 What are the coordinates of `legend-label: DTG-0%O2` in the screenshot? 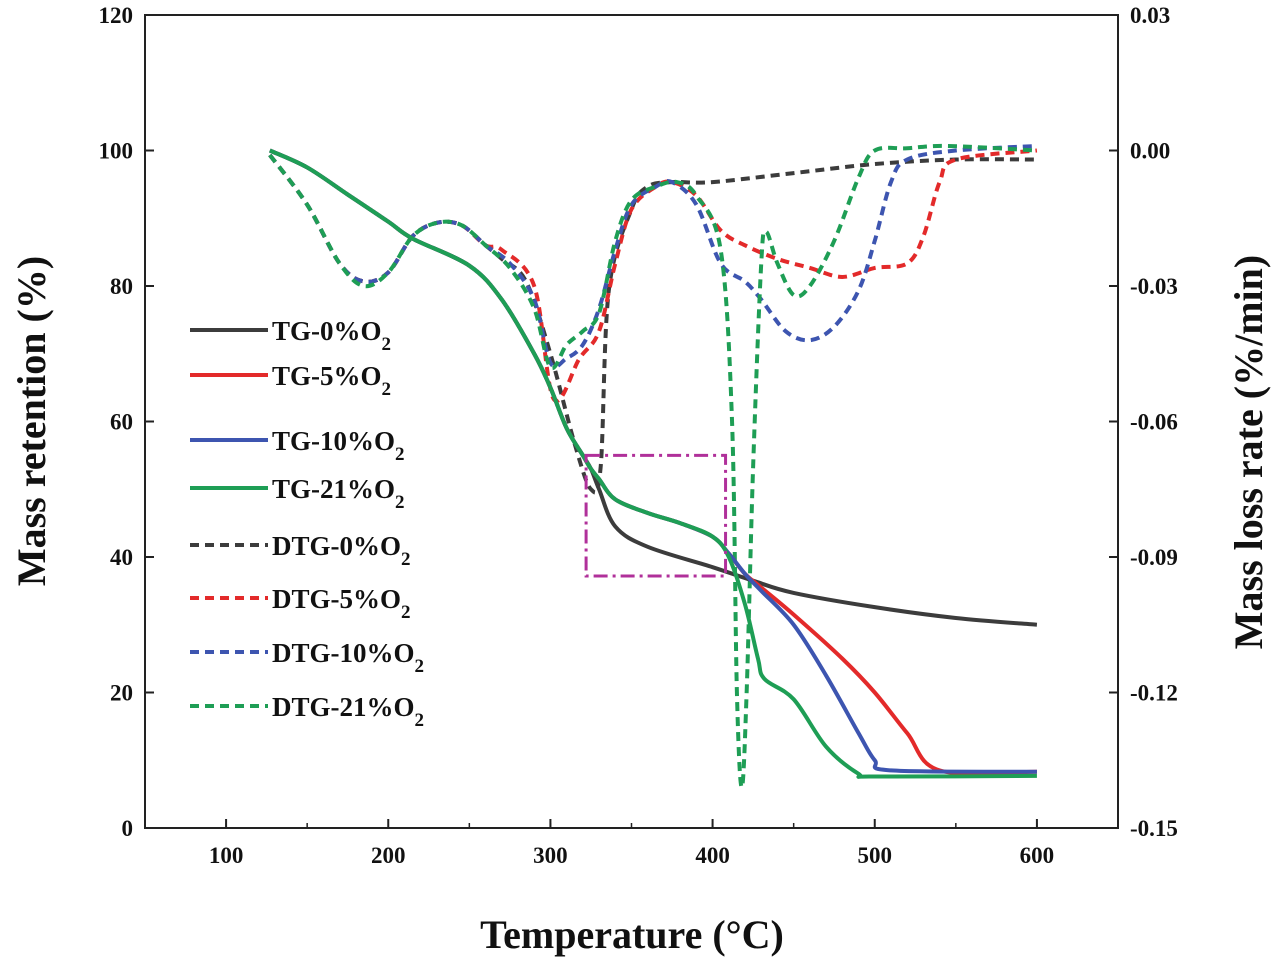 It's located at (341, 550).